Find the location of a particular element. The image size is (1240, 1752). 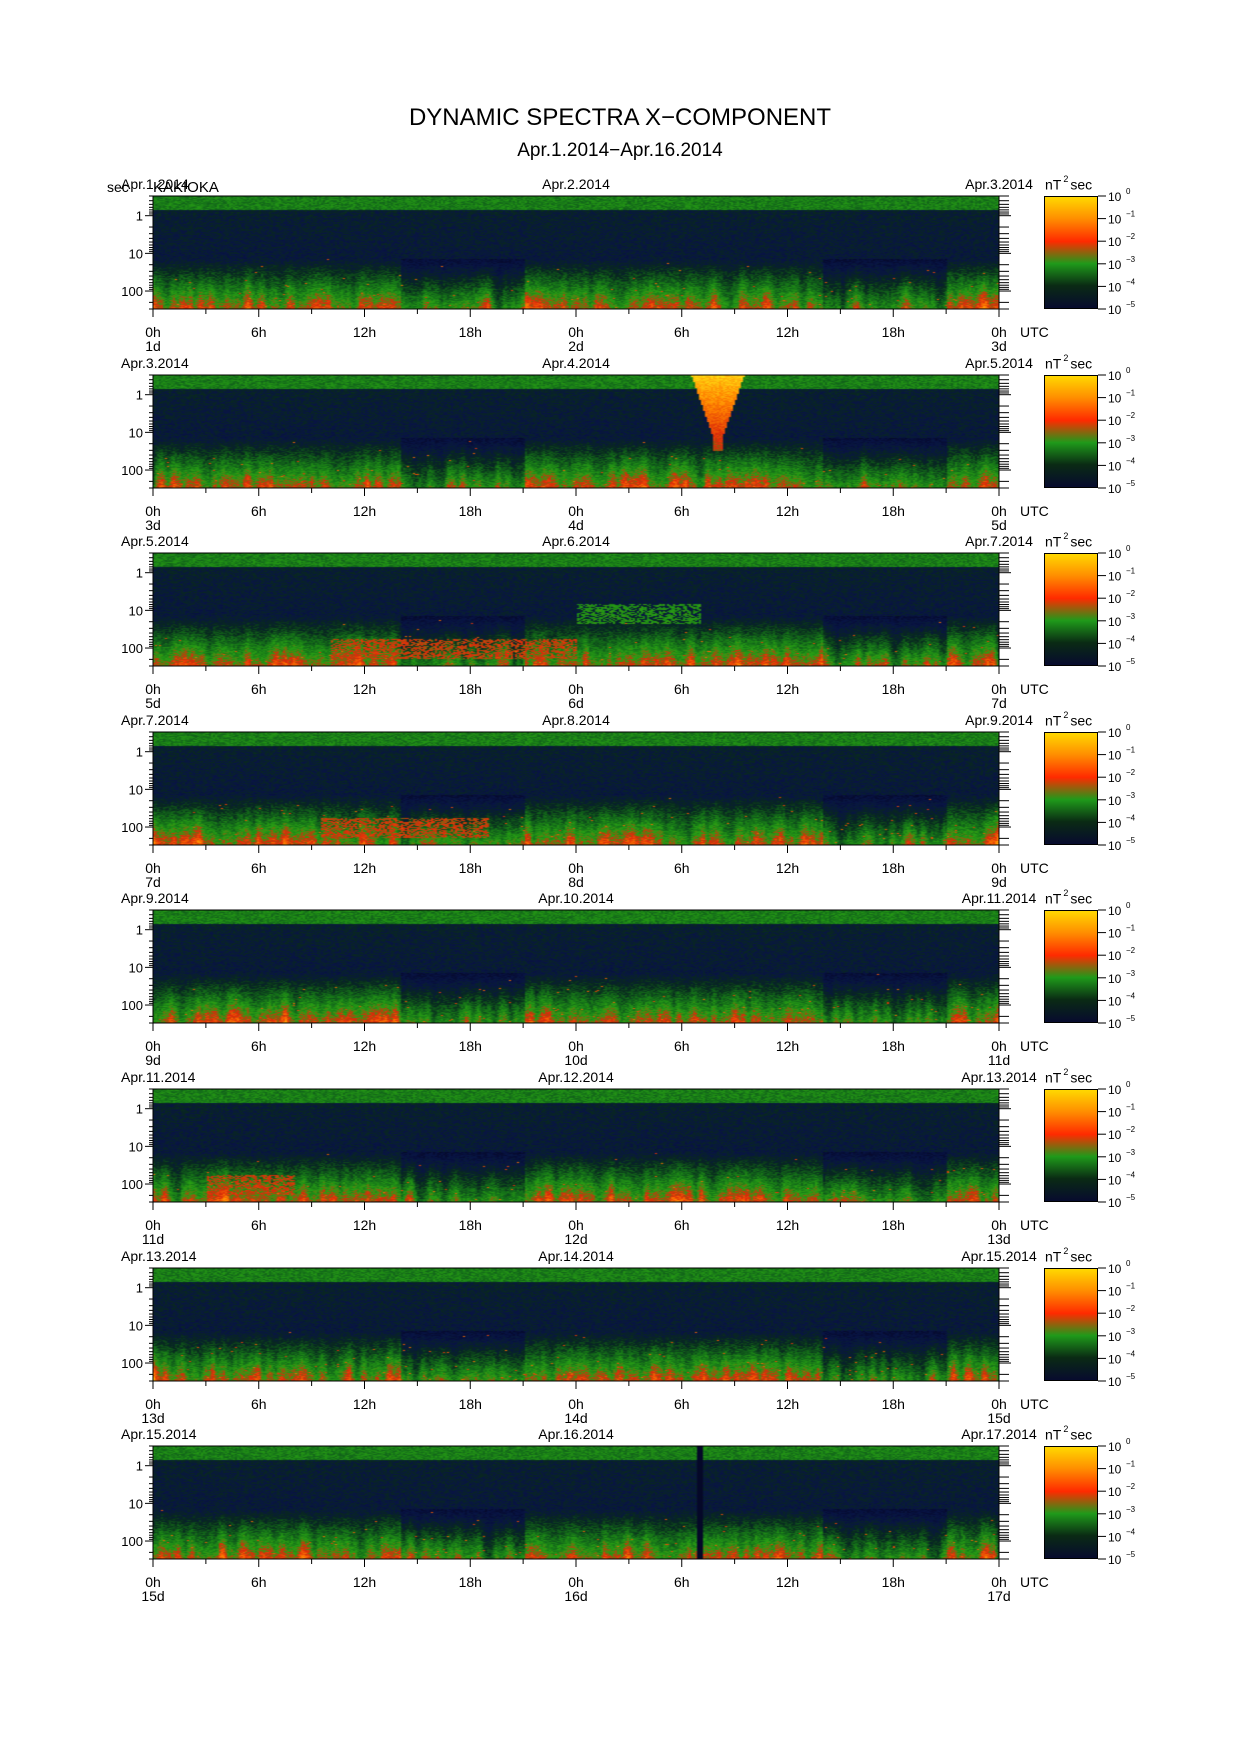

panel-date-right: Apr.3.2014 is located at coordinates (999, 184).